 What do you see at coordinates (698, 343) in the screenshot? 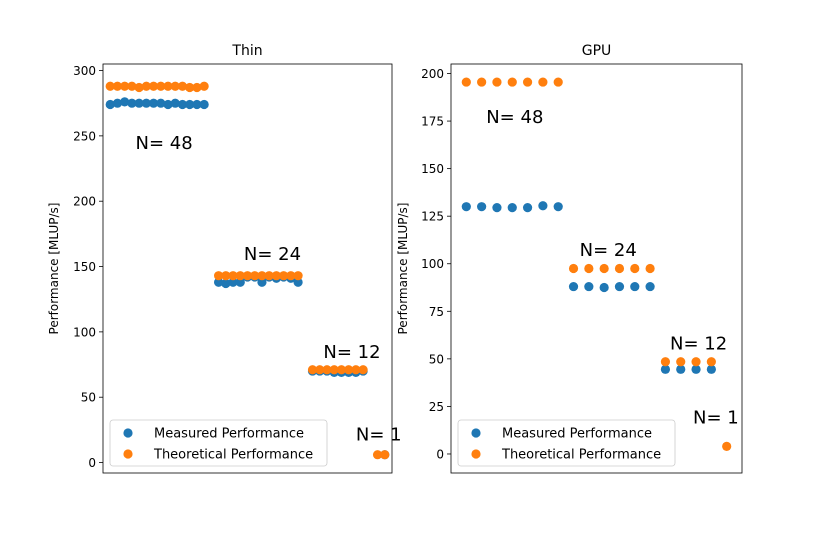
I see `annotation-label: N= 12` at bounding box center [698, 343].